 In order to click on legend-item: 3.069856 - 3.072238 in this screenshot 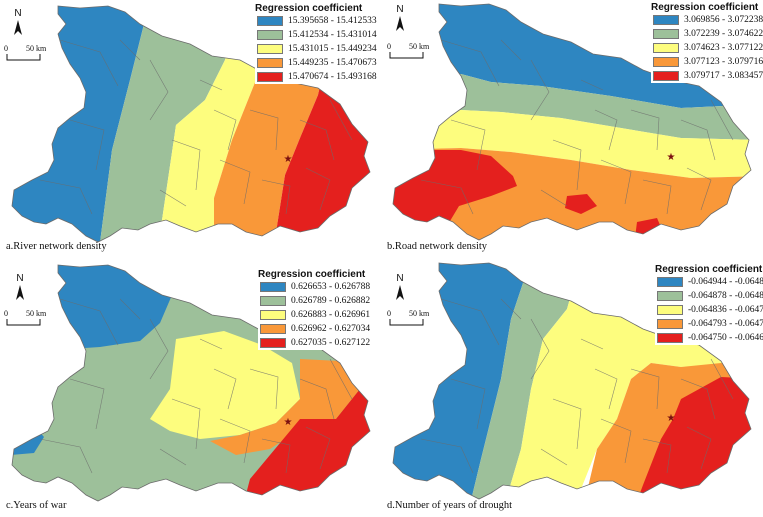, I will do `click(708, 20)`.